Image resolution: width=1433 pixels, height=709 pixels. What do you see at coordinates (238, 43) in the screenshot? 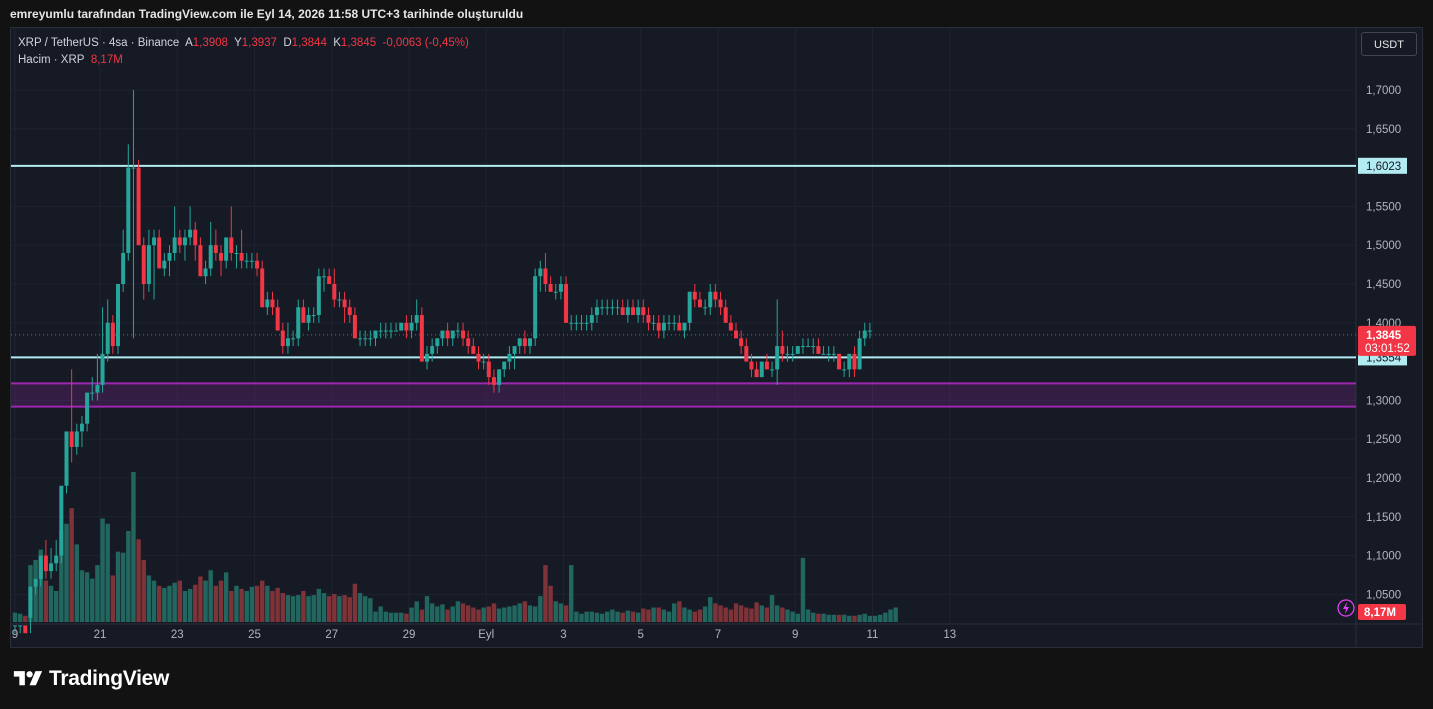
I see `high-label: Y` at bounding box center [238, 43].